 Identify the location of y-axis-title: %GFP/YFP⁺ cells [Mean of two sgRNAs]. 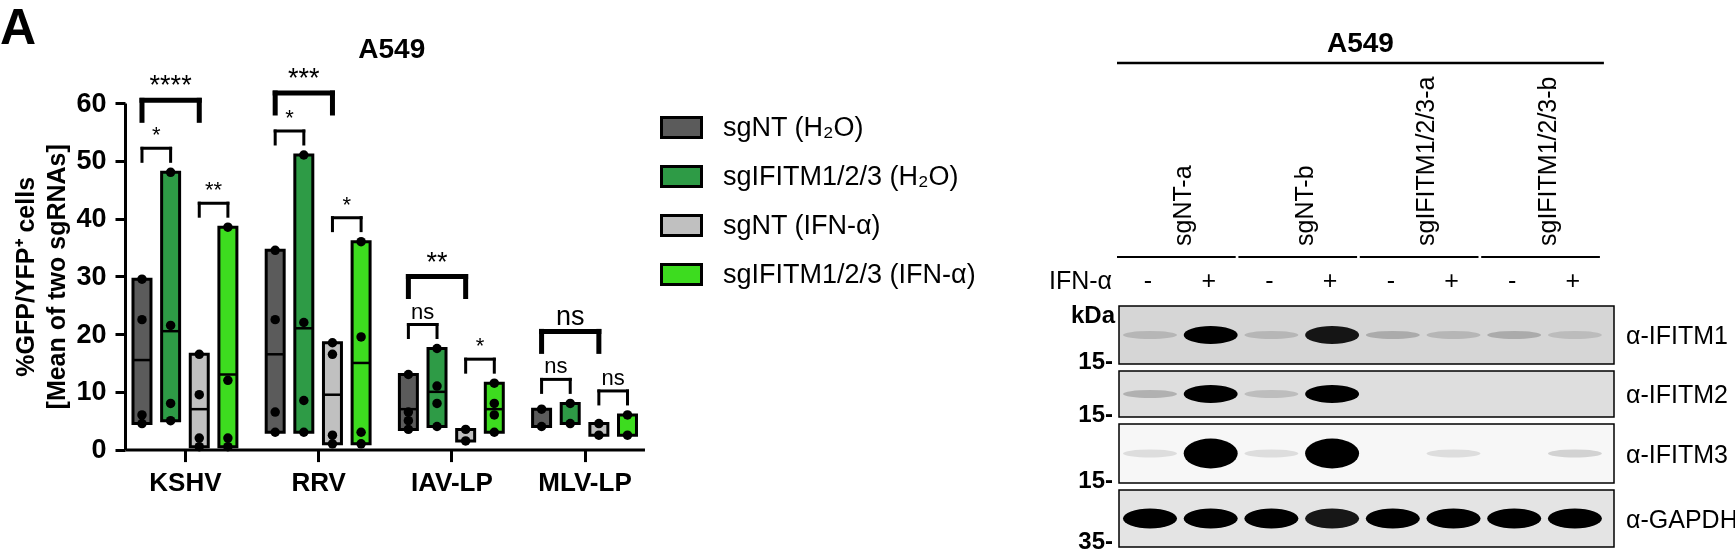
(41, 277).